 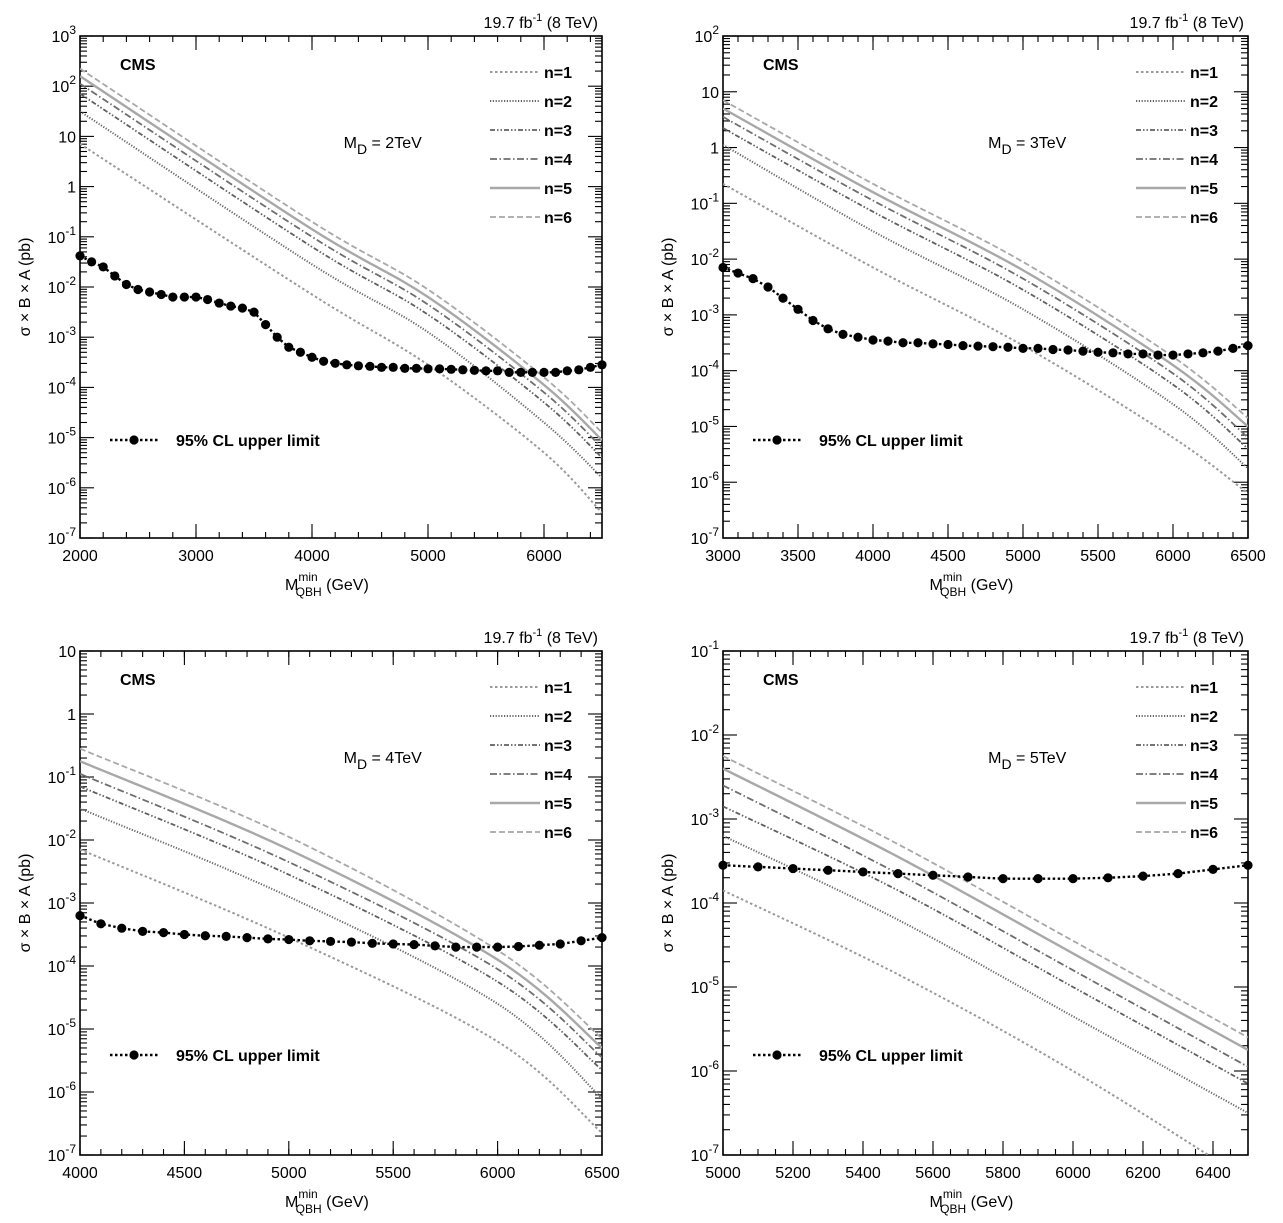 What do you see at coordinates (134, 440) in the screenshot?
I see `limit-legend-marker` at bounding box center [134, 440].